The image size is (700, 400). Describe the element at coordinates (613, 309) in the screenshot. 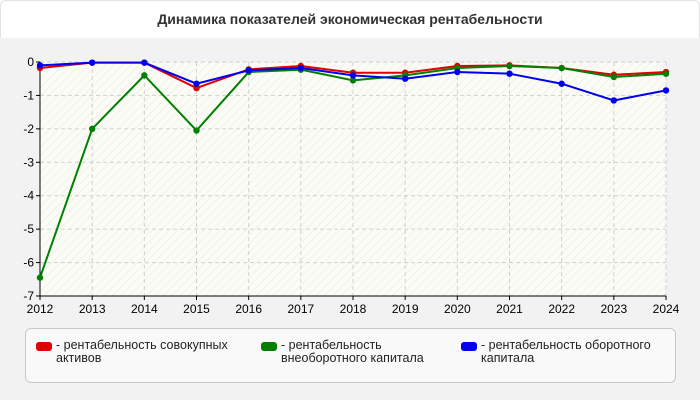

I see `x-tick-label: 2023` at that location.